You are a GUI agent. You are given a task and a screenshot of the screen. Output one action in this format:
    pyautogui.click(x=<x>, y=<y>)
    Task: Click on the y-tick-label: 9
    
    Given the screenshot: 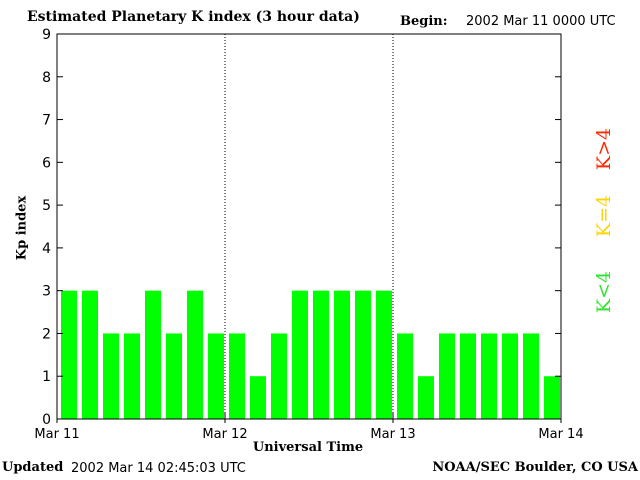 What is the action you would take?
    pyautogui.click(x=46, y=35)
    